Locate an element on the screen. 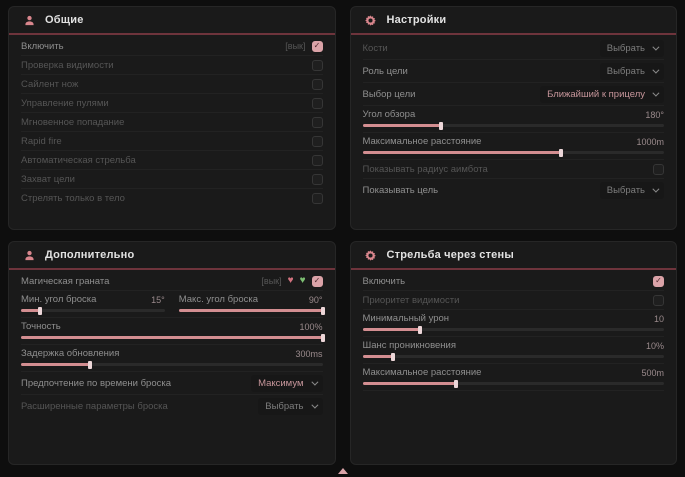  setting-show-target: Показывать цель Выбрать is located at coordinates (513, 190).